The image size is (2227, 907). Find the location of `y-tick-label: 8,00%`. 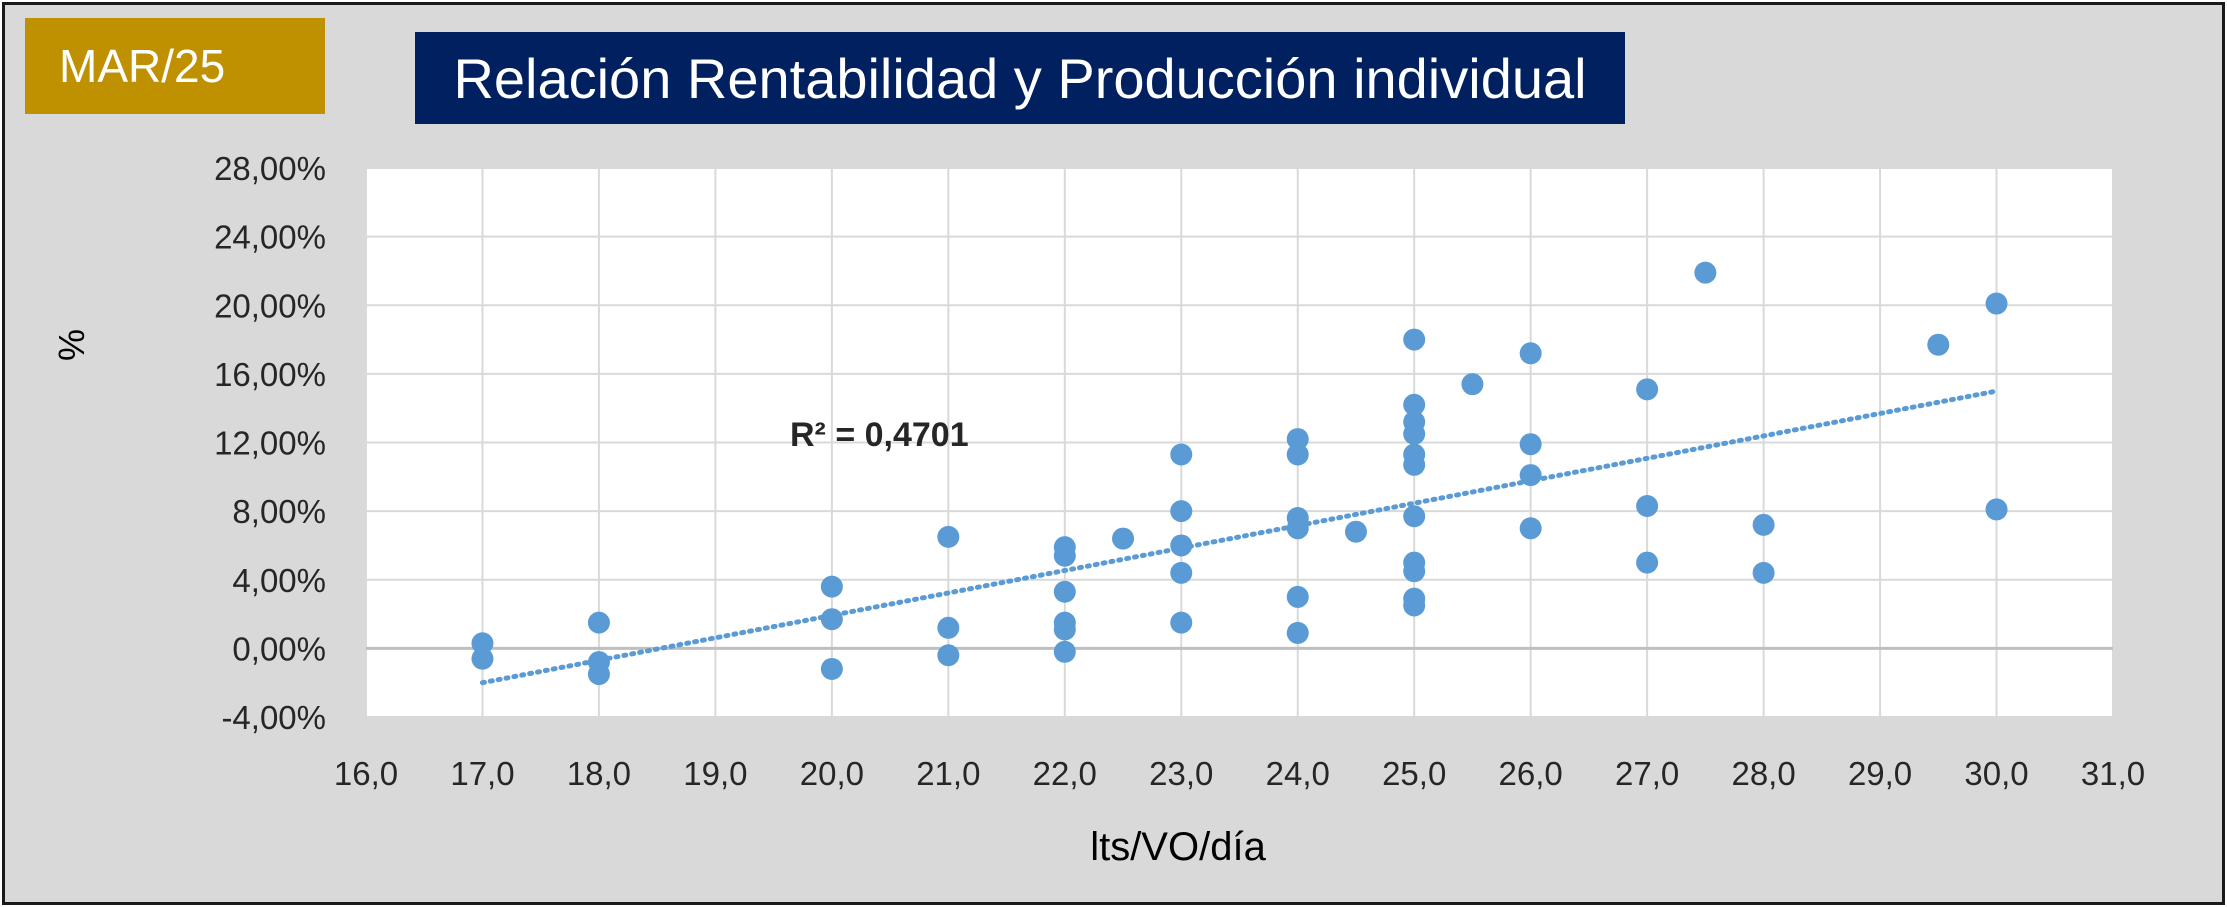

y-tick-label: 8,00% is located at coordinates (279, 511).